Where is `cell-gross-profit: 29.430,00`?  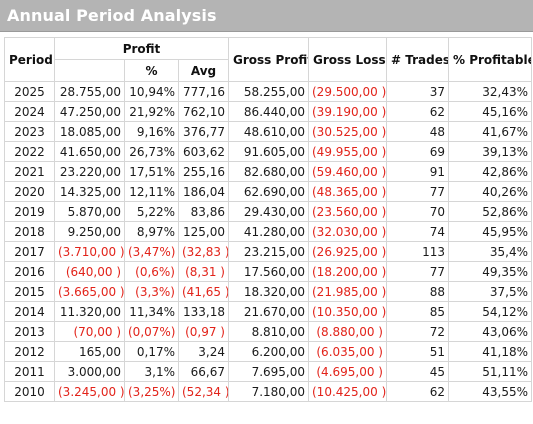
cell-gross-profit: 29.430,00 is located at coordinates (268, 211).